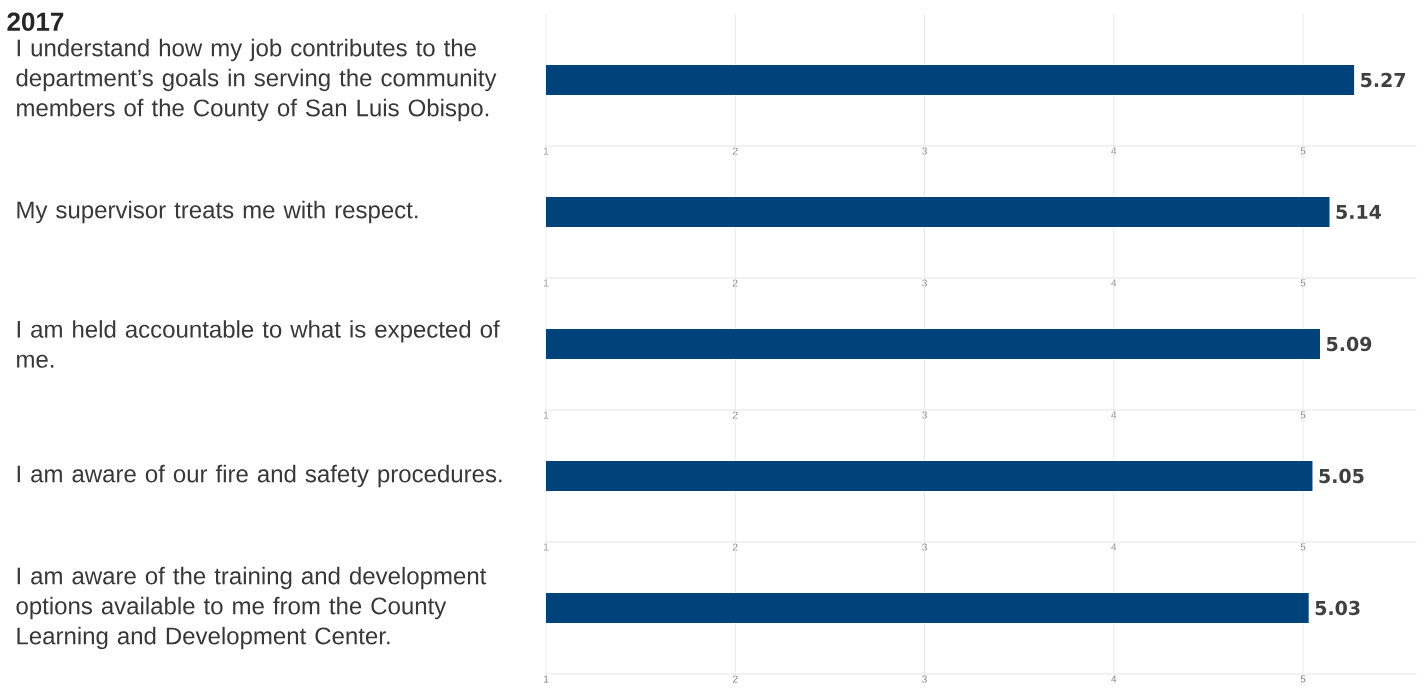  Describe the element at coordinates (256, 80) in the screenshot. I see `y-tick-label: I understand how my job contributes to the department’s goals in serving the community members of the County of San Luis Obispo.` at that location.